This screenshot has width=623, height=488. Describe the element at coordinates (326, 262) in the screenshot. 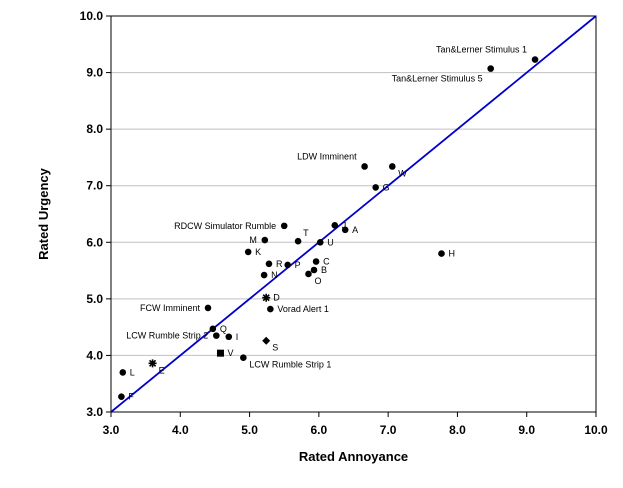

I see `point-label: C` at that location.